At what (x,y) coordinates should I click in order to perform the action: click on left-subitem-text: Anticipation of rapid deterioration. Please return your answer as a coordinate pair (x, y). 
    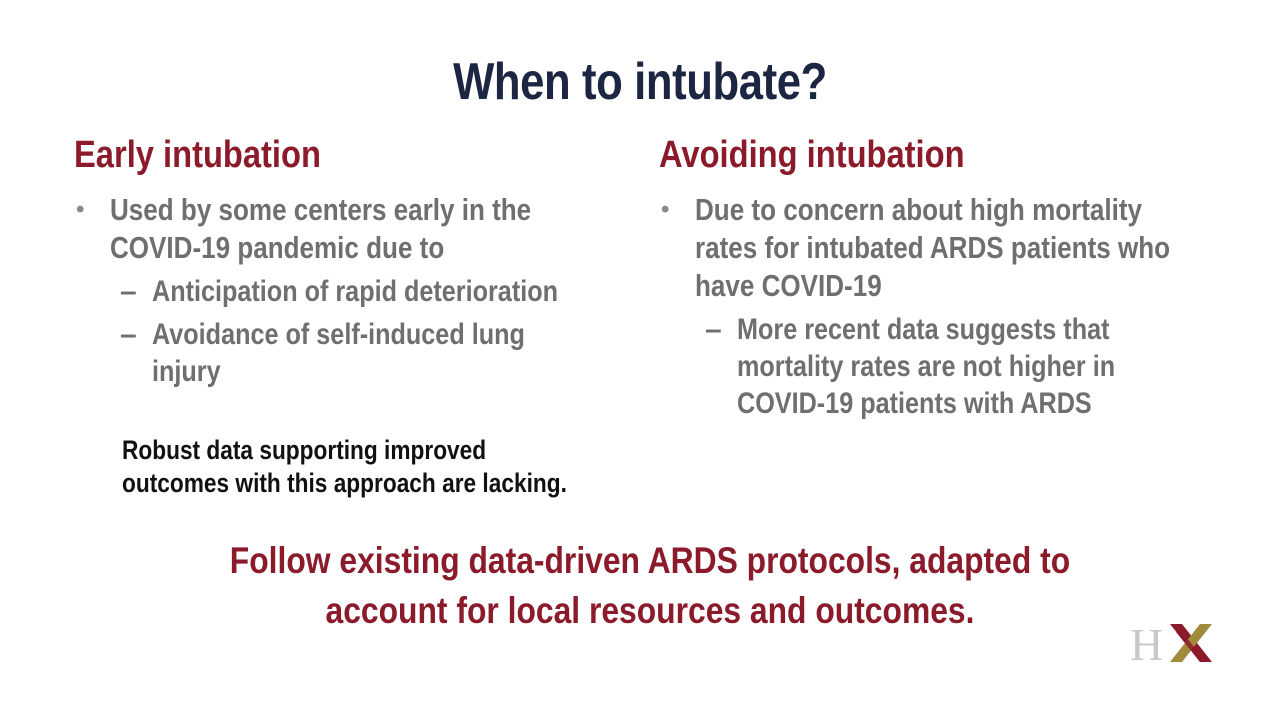
    Looking at the image, I should click on (355, 291).